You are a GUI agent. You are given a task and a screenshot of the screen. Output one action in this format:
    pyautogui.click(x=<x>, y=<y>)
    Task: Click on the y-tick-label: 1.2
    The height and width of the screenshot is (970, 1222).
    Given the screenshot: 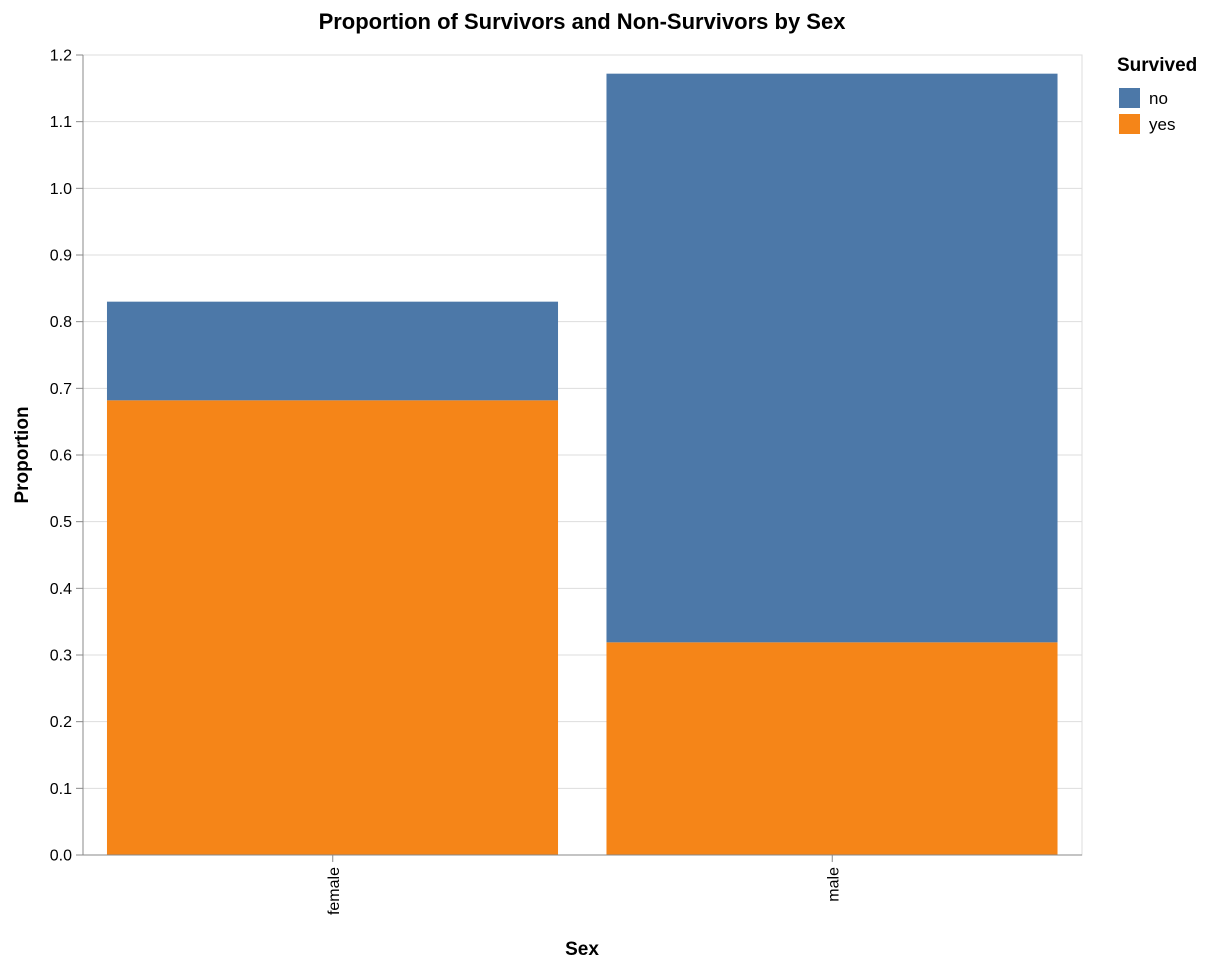 What is the action you would take?
    pyautogui.click(x=61, y=56)
    